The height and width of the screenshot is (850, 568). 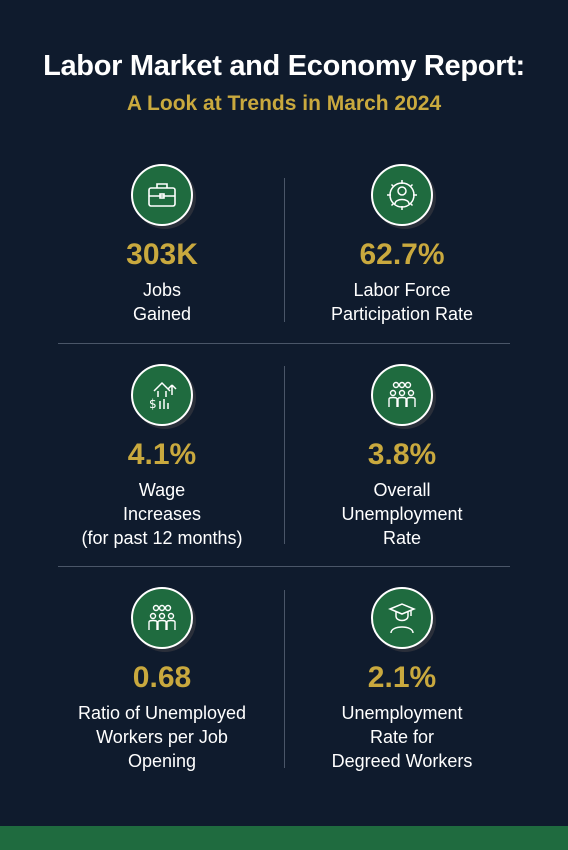 What do you see at coordinates (162, 254) in the screenshot?
I see `stat-value: 303K` at bounding box center [162, 254].